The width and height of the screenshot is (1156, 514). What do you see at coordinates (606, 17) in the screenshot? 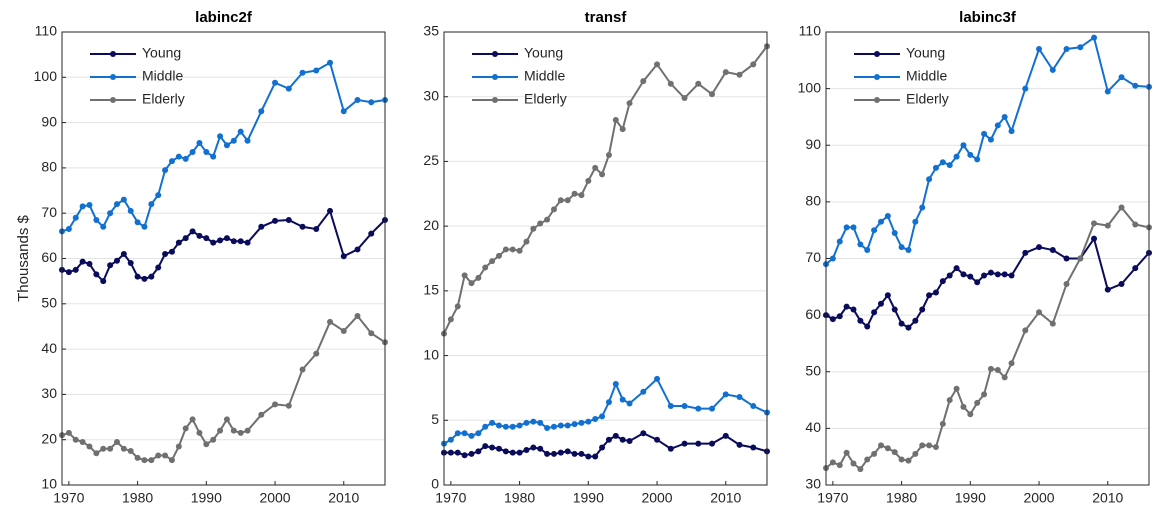
I see `chart-title: transf` at bounding box center [606, 17].